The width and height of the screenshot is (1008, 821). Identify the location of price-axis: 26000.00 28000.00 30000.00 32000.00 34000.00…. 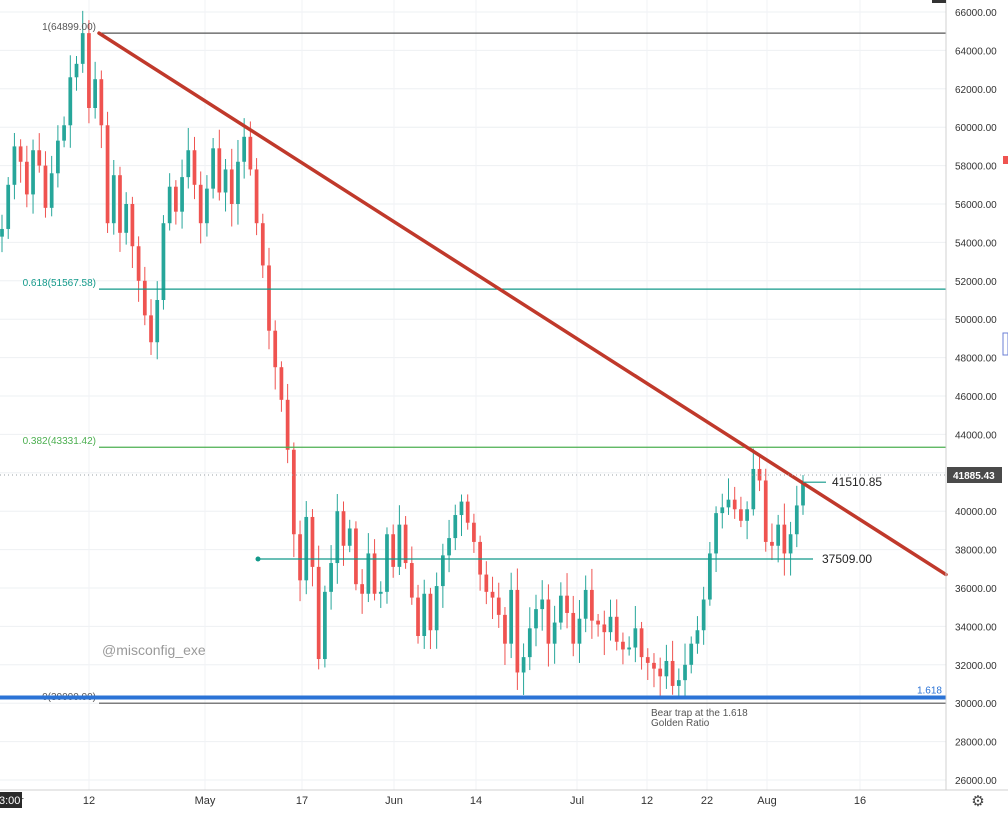
(970, 393).